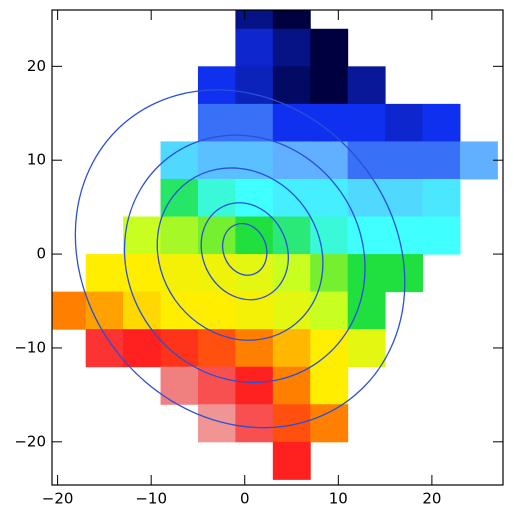  What do you see at coordinates (151, 499) in the screenshot?
I see `x-tick-label: −10` at bounding box center [151, 499].